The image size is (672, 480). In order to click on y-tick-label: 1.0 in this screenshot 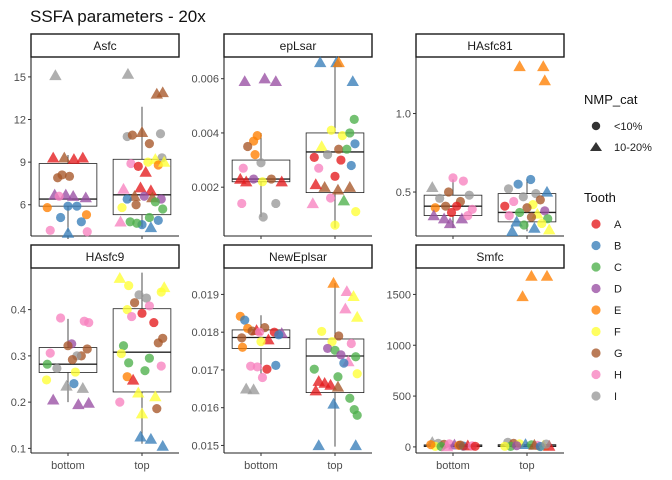, I will do `click(403, 115)`.